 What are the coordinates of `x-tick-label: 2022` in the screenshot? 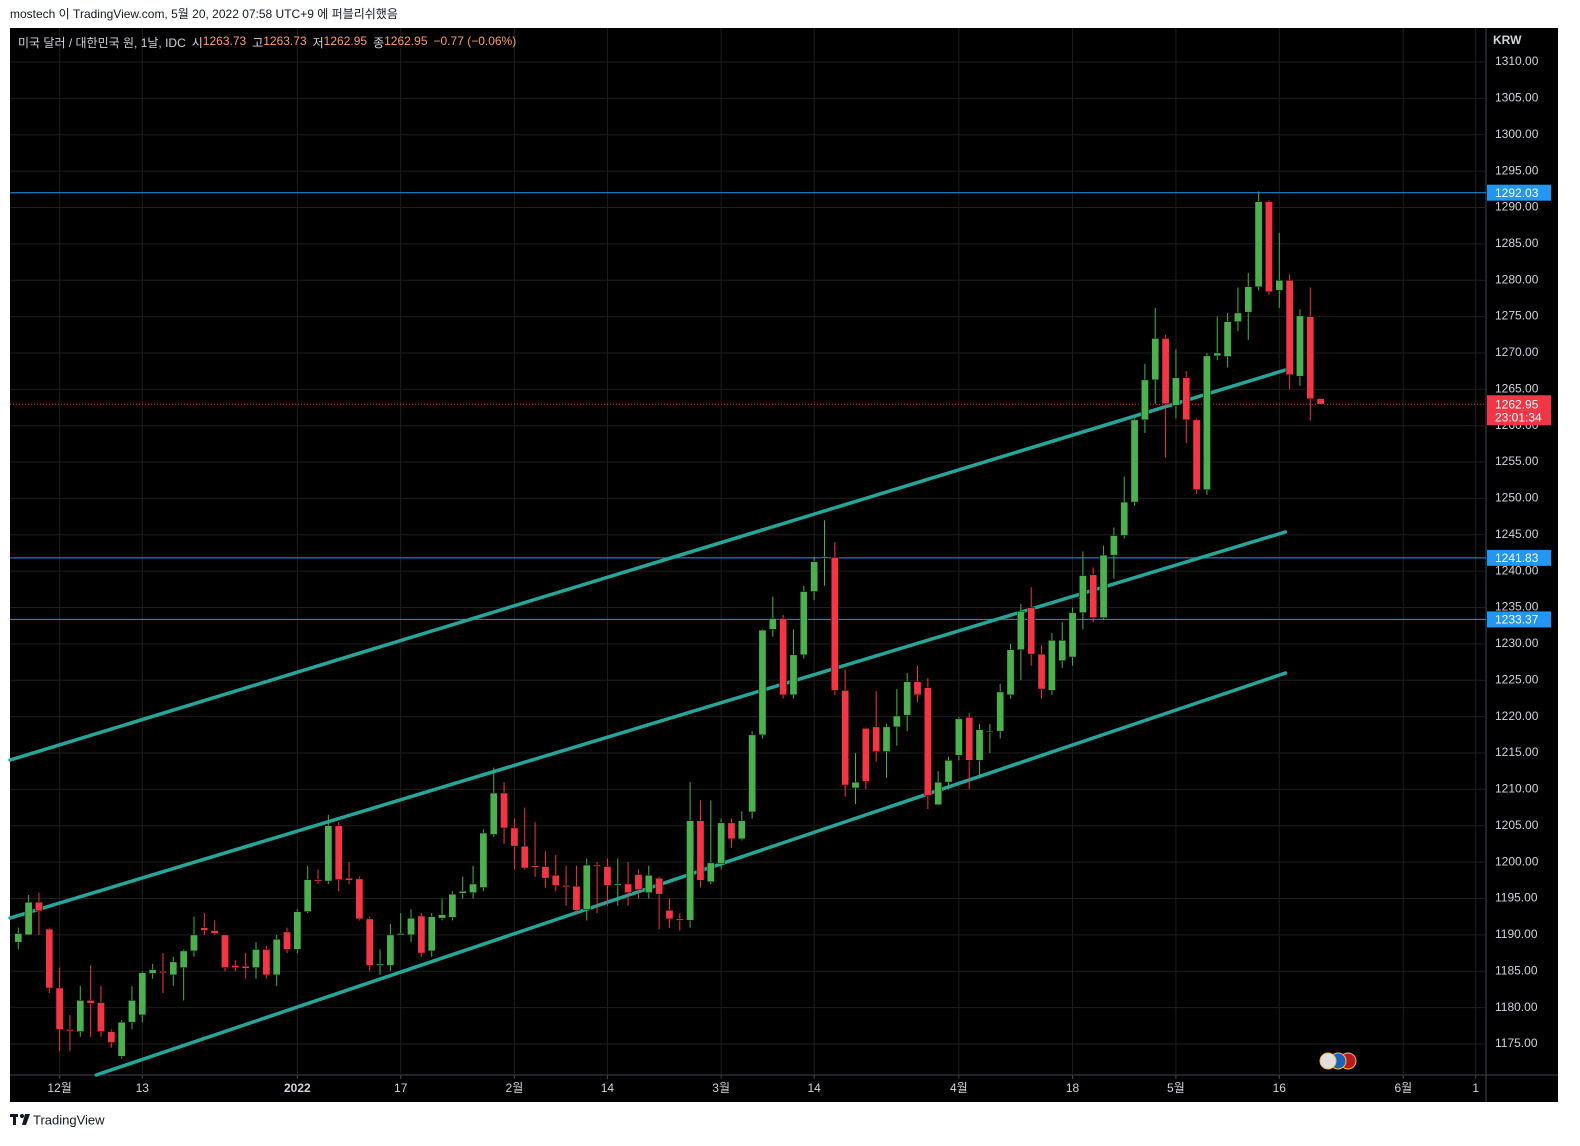 It's located at (297, 1088).